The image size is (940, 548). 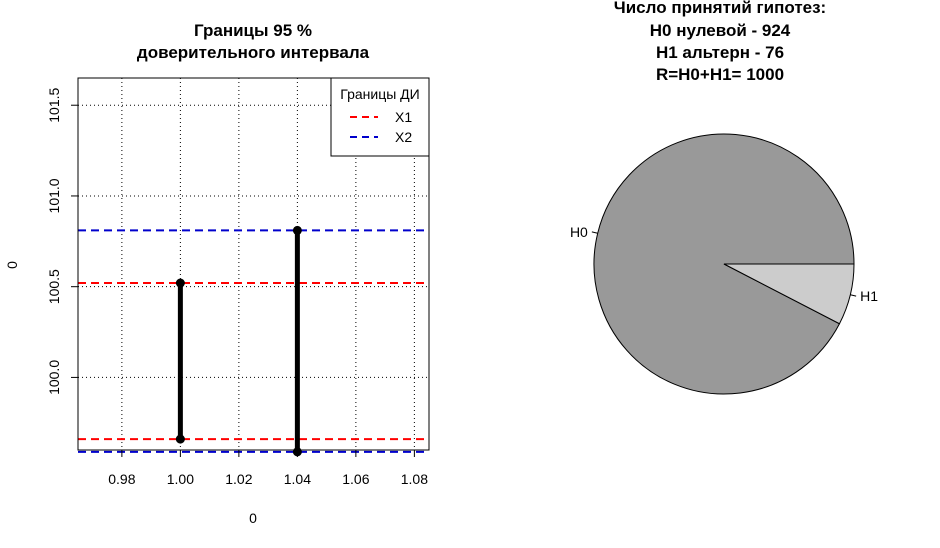 What do you see at coordinates (238, 341) in the screenshot?
I see `ci-segments` at bounding box center [238, 341].